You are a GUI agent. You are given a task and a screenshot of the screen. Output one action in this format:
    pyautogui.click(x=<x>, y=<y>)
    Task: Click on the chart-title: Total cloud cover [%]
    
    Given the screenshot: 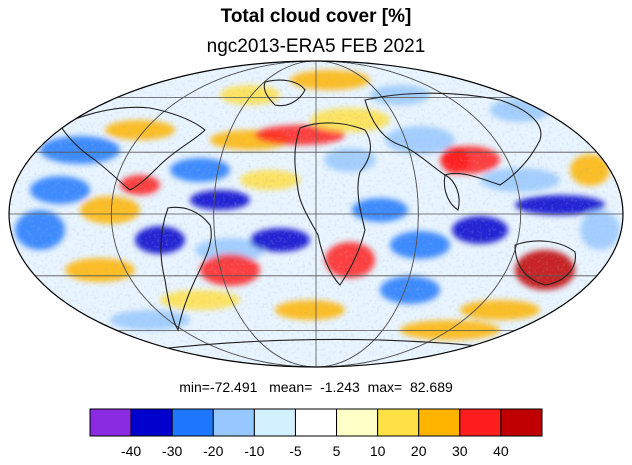 What is the action you would take?
    pyautogui.click(x=316, y=16)
    